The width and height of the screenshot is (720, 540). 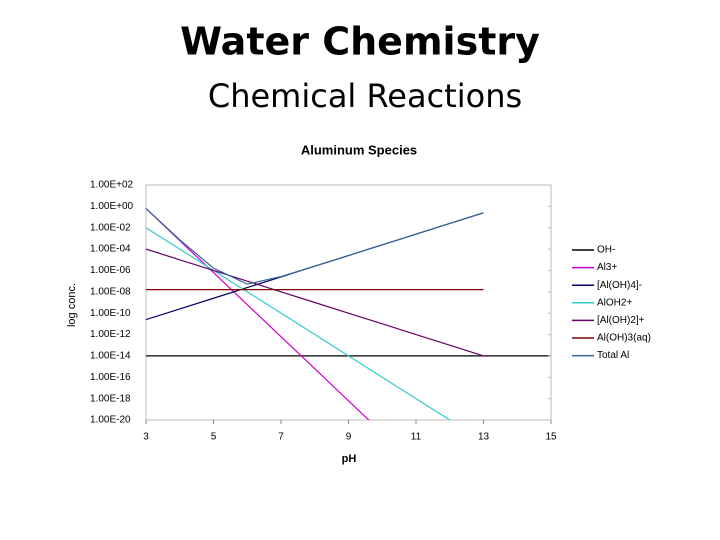 What do you see at coordinates (110, 334) in the screenshot?
I see `y-tick-label: 1.00E-12` at bounding box center [110, 334].